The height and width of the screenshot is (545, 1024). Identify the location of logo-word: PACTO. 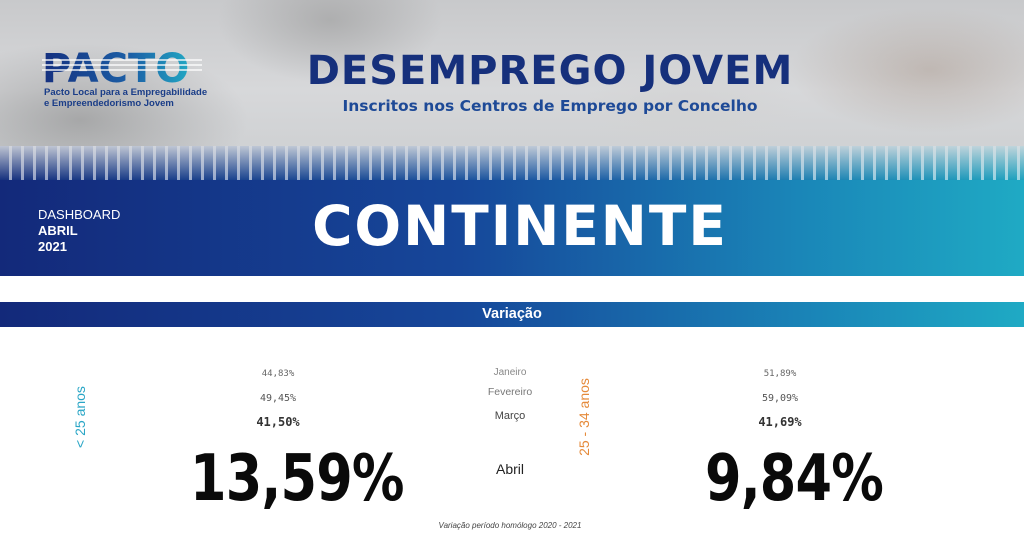
(115, 68).